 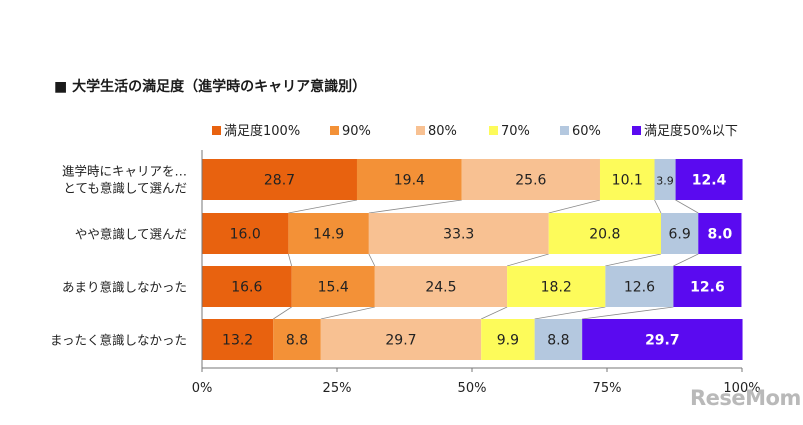 I want to click on data-label: 9.9, so click(x=508, y=341).